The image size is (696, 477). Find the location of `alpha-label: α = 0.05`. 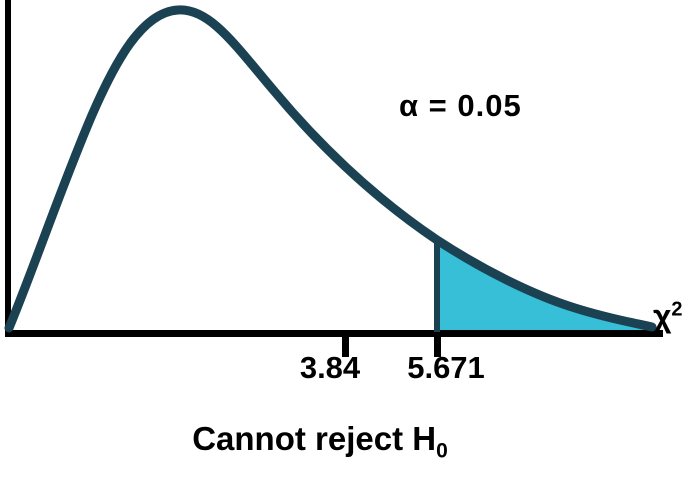

alpha-label: α = 0.05 is located at coordinates (460, 105).